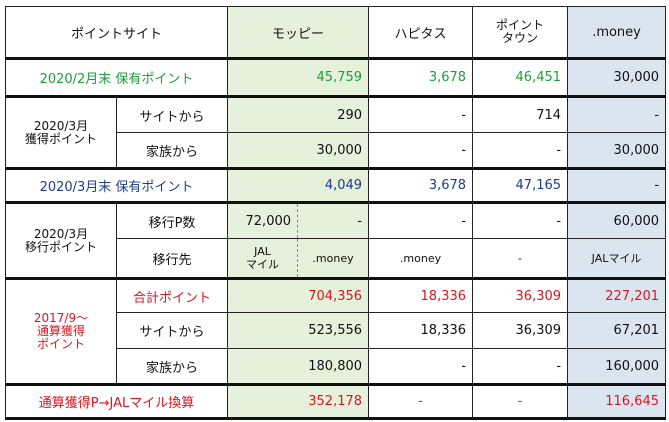 The height and width of the screenshot is (422, 669). I want to click on transfer-dest-pointtown: -, so click(520, 258).